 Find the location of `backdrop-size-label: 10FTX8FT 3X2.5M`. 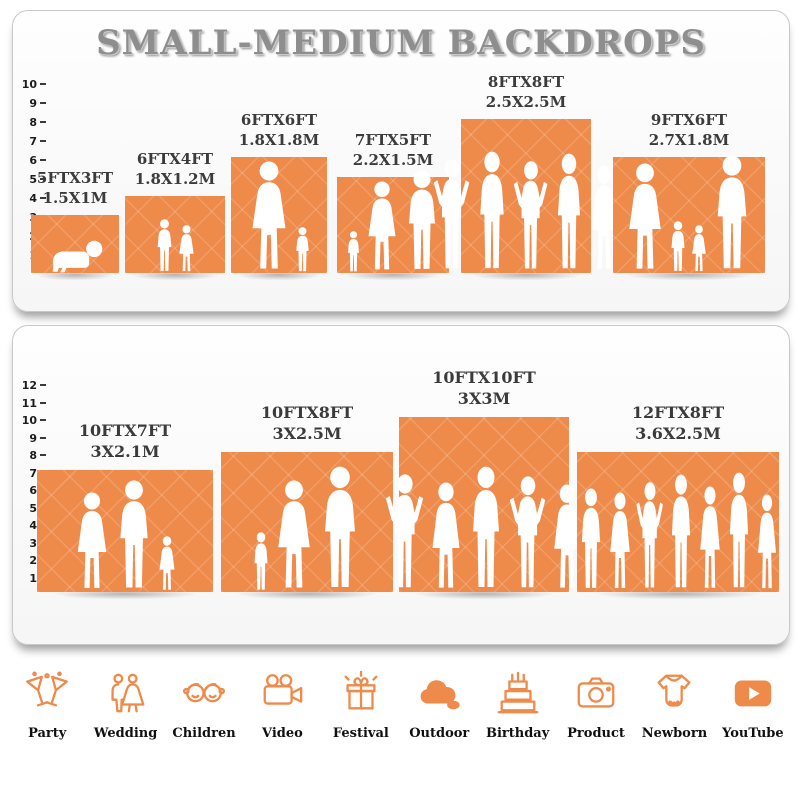

backdrop-size-label: 10FTX8FT 3X2.5M is located at coordinates (307, 423).